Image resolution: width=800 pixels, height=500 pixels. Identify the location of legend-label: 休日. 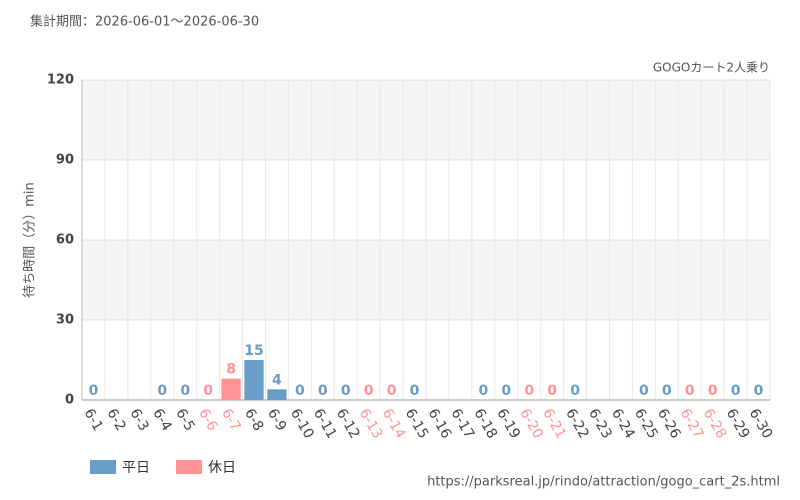
(222, 468).